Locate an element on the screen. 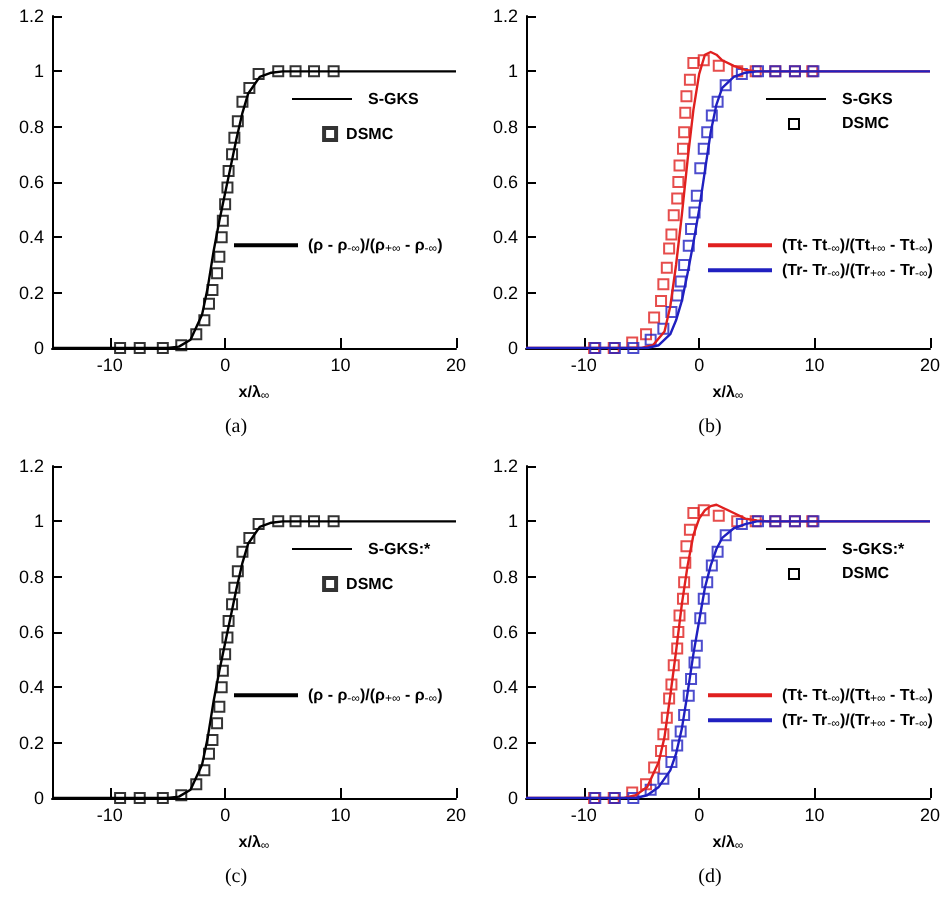 This screenshot has height=898, width=946. y-tick-label: 0.2 is located at coordinates (505, 742).